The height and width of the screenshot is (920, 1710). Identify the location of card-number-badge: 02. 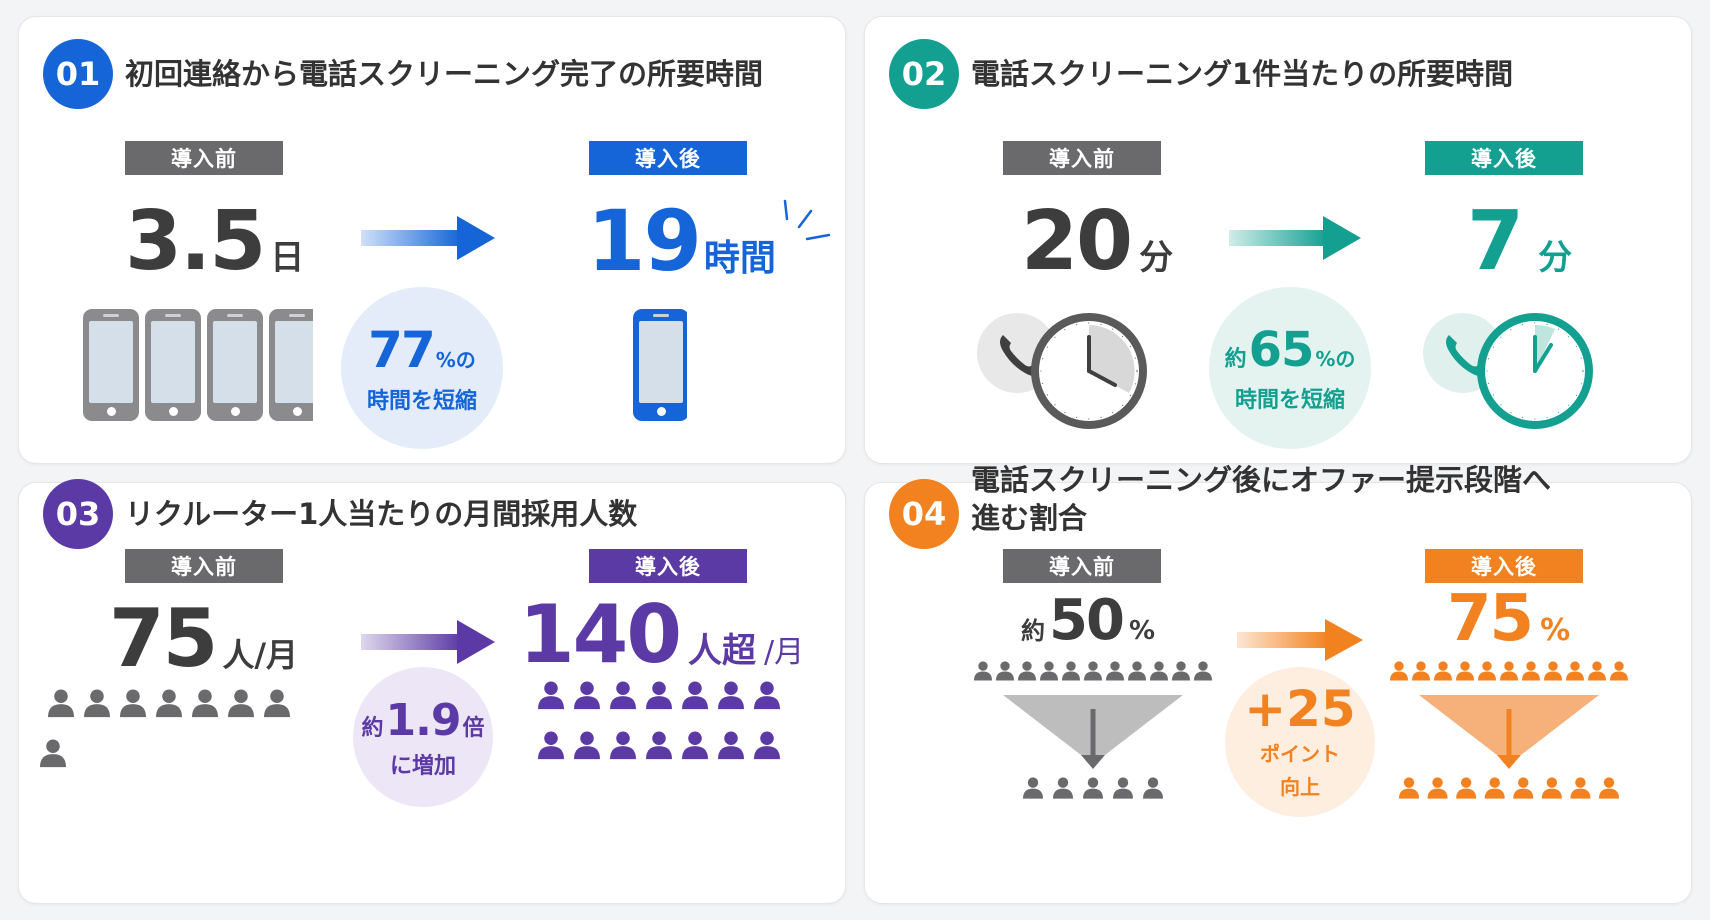
(924, 74).